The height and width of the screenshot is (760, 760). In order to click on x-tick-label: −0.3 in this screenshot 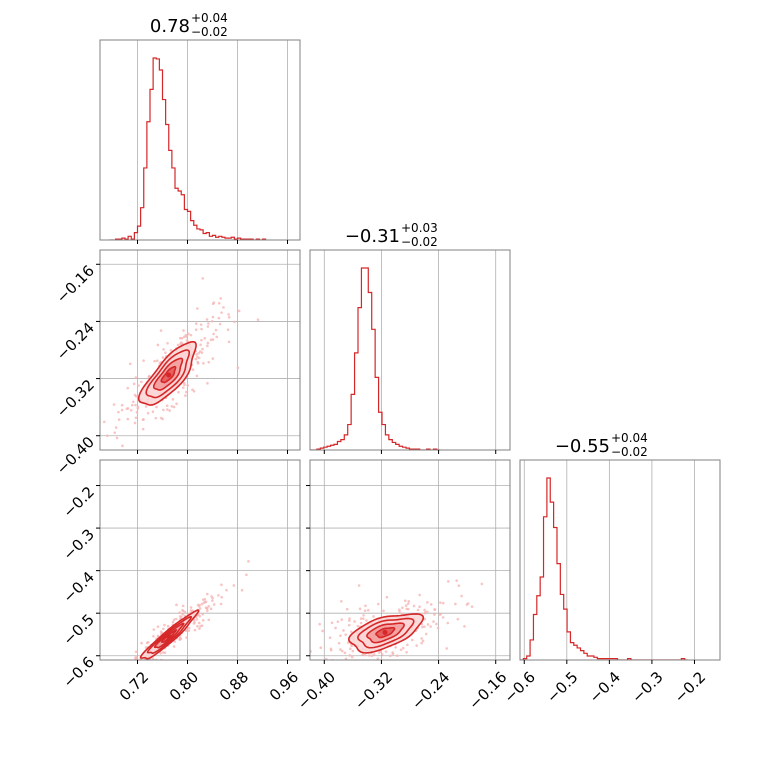, I will do `click(647, 687)`.